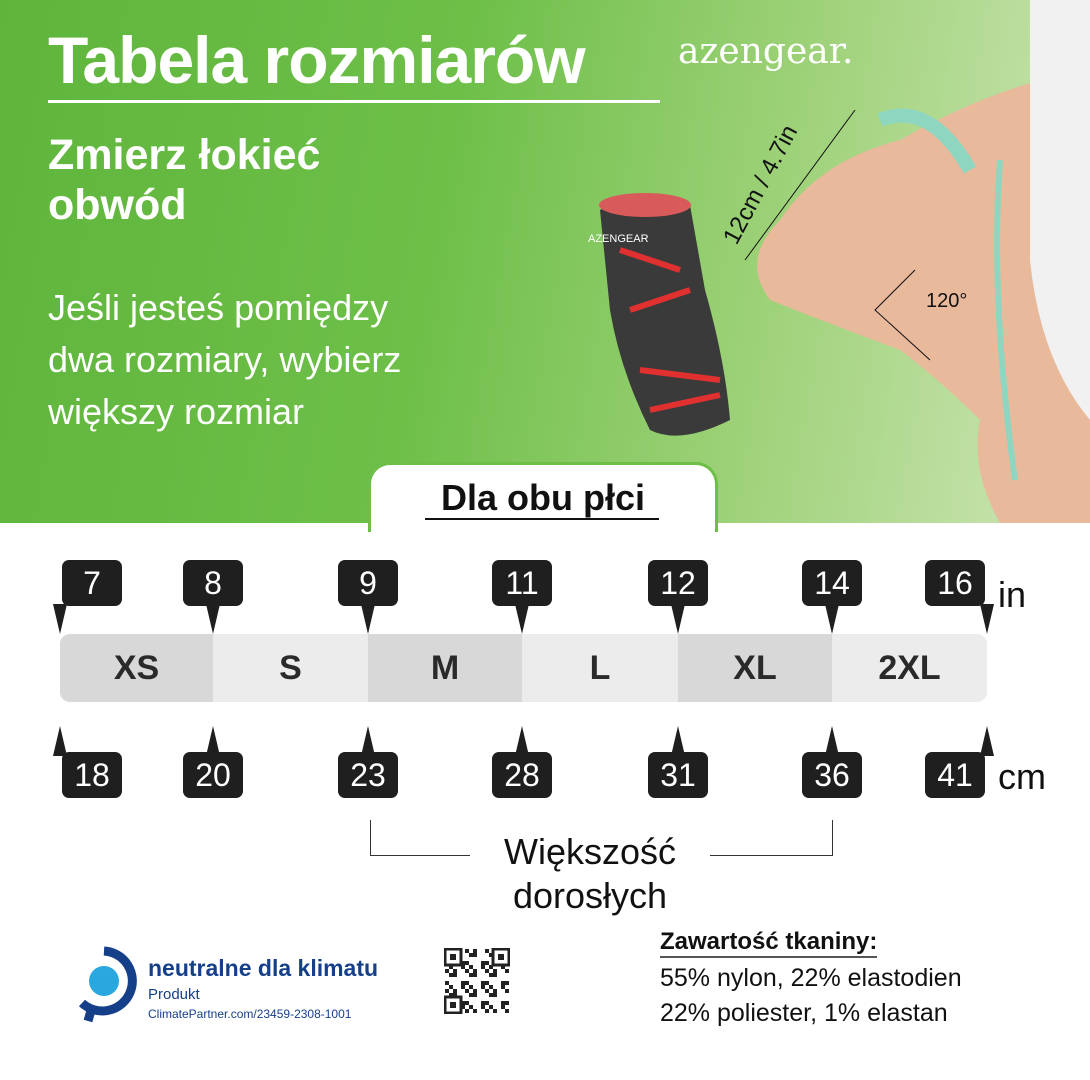 Image resolution: width=1090 pixels, height=1080 pixels. I want to click on size-segment-s: S, so click(290, 668).